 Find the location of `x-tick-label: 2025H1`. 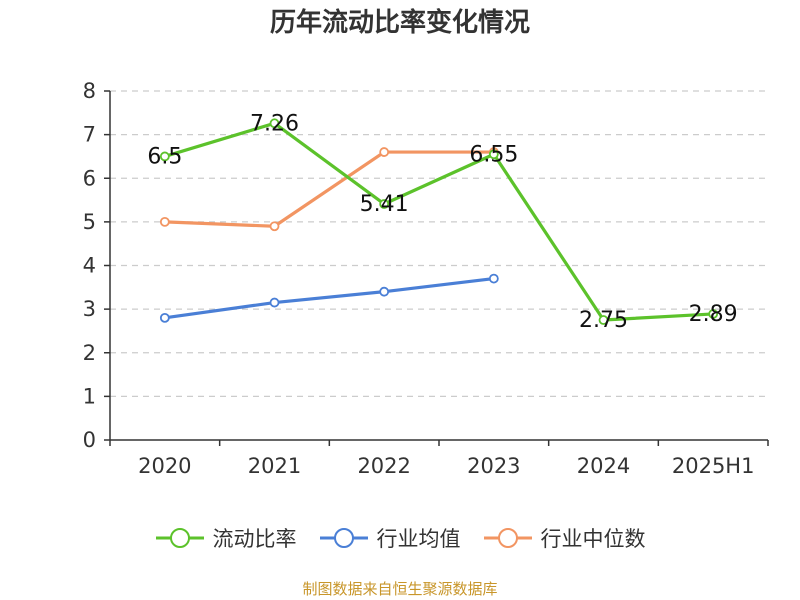

x-tick-label: 2025H1 is located at coordinates (713, 466).